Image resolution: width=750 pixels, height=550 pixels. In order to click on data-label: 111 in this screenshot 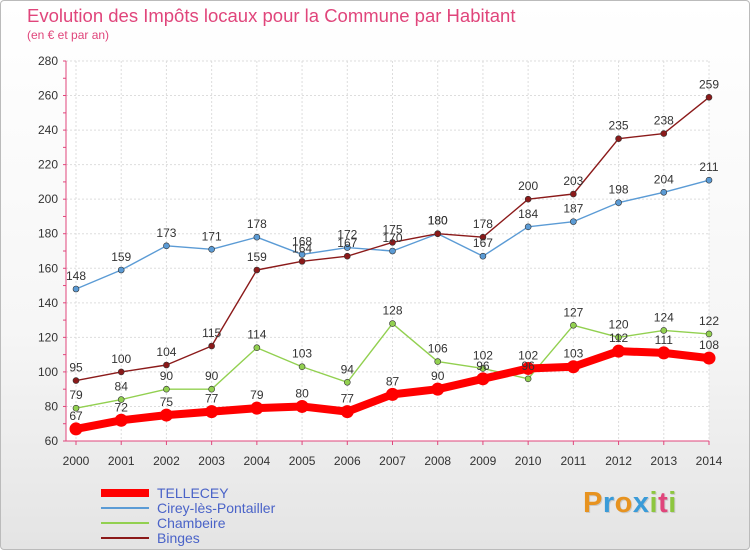, I will do `click(664, 340)`.